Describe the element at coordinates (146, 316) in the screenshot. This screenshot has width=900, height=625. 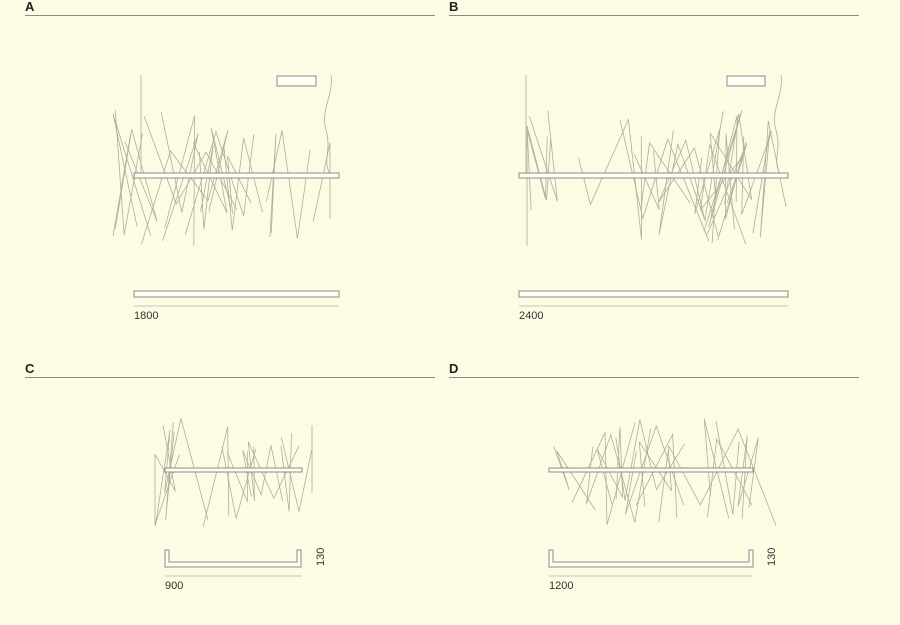
I see `width-label: 1800` at that location.